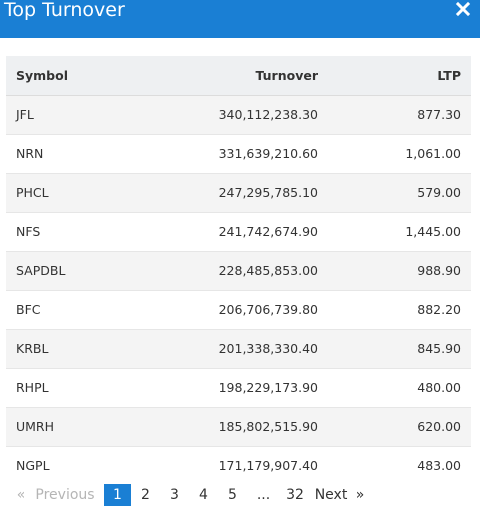 The width and height of the screenshot is (480, 518). Describe the element at coordinates (242, 115) in the screenshot. I see `turnover-cell: 340,112,238.30` at that location.